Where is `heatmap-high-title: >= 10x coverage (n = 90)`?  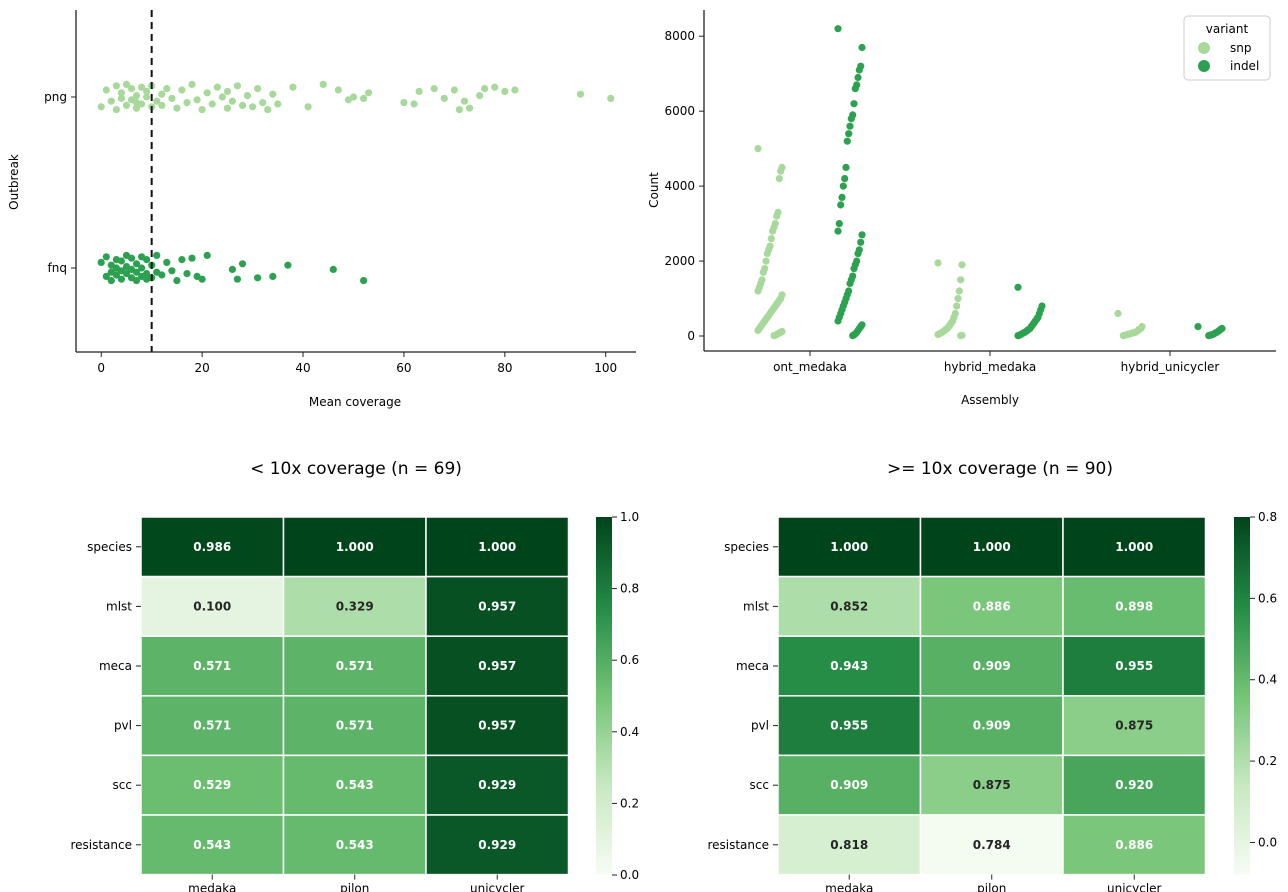
heatmap-high-title: >= 10x coverage (n = 90) is located at coordinates (1000, 469).